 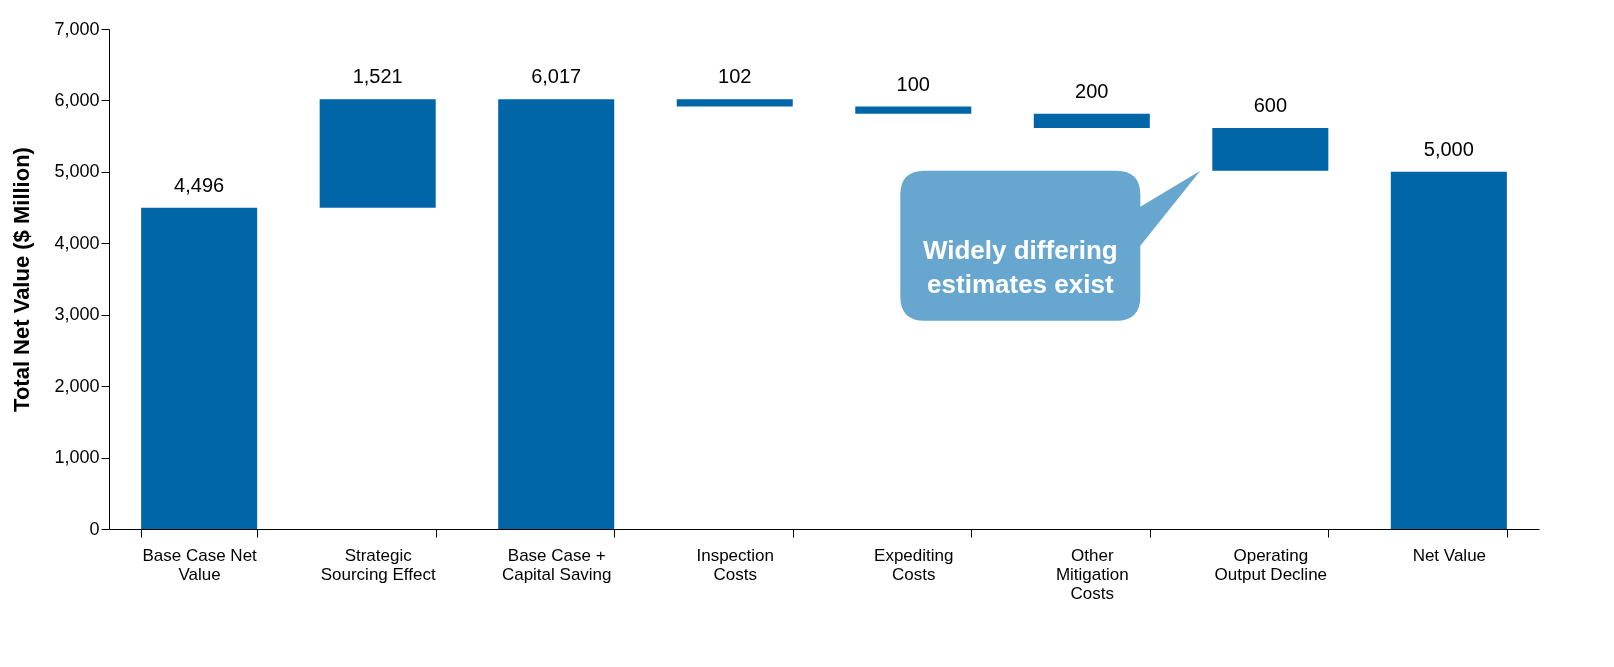 I want to click on y-tick-label: 0, so click(x=94, y=528).